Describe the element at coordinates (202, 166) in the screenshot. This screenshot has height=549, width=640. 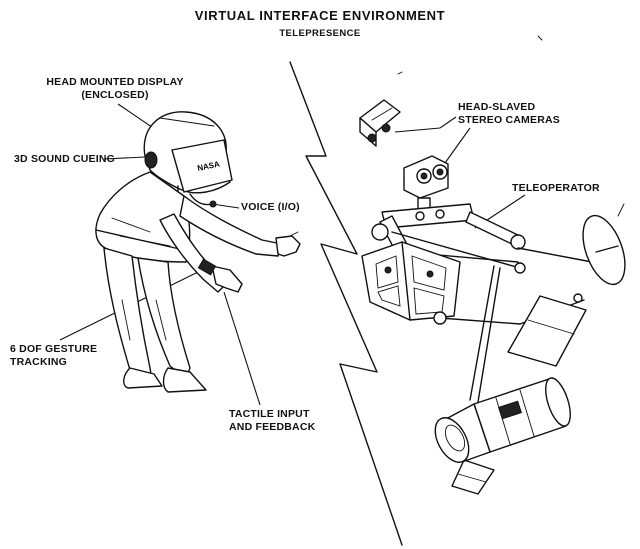
I see `hmd-visor` at that location.